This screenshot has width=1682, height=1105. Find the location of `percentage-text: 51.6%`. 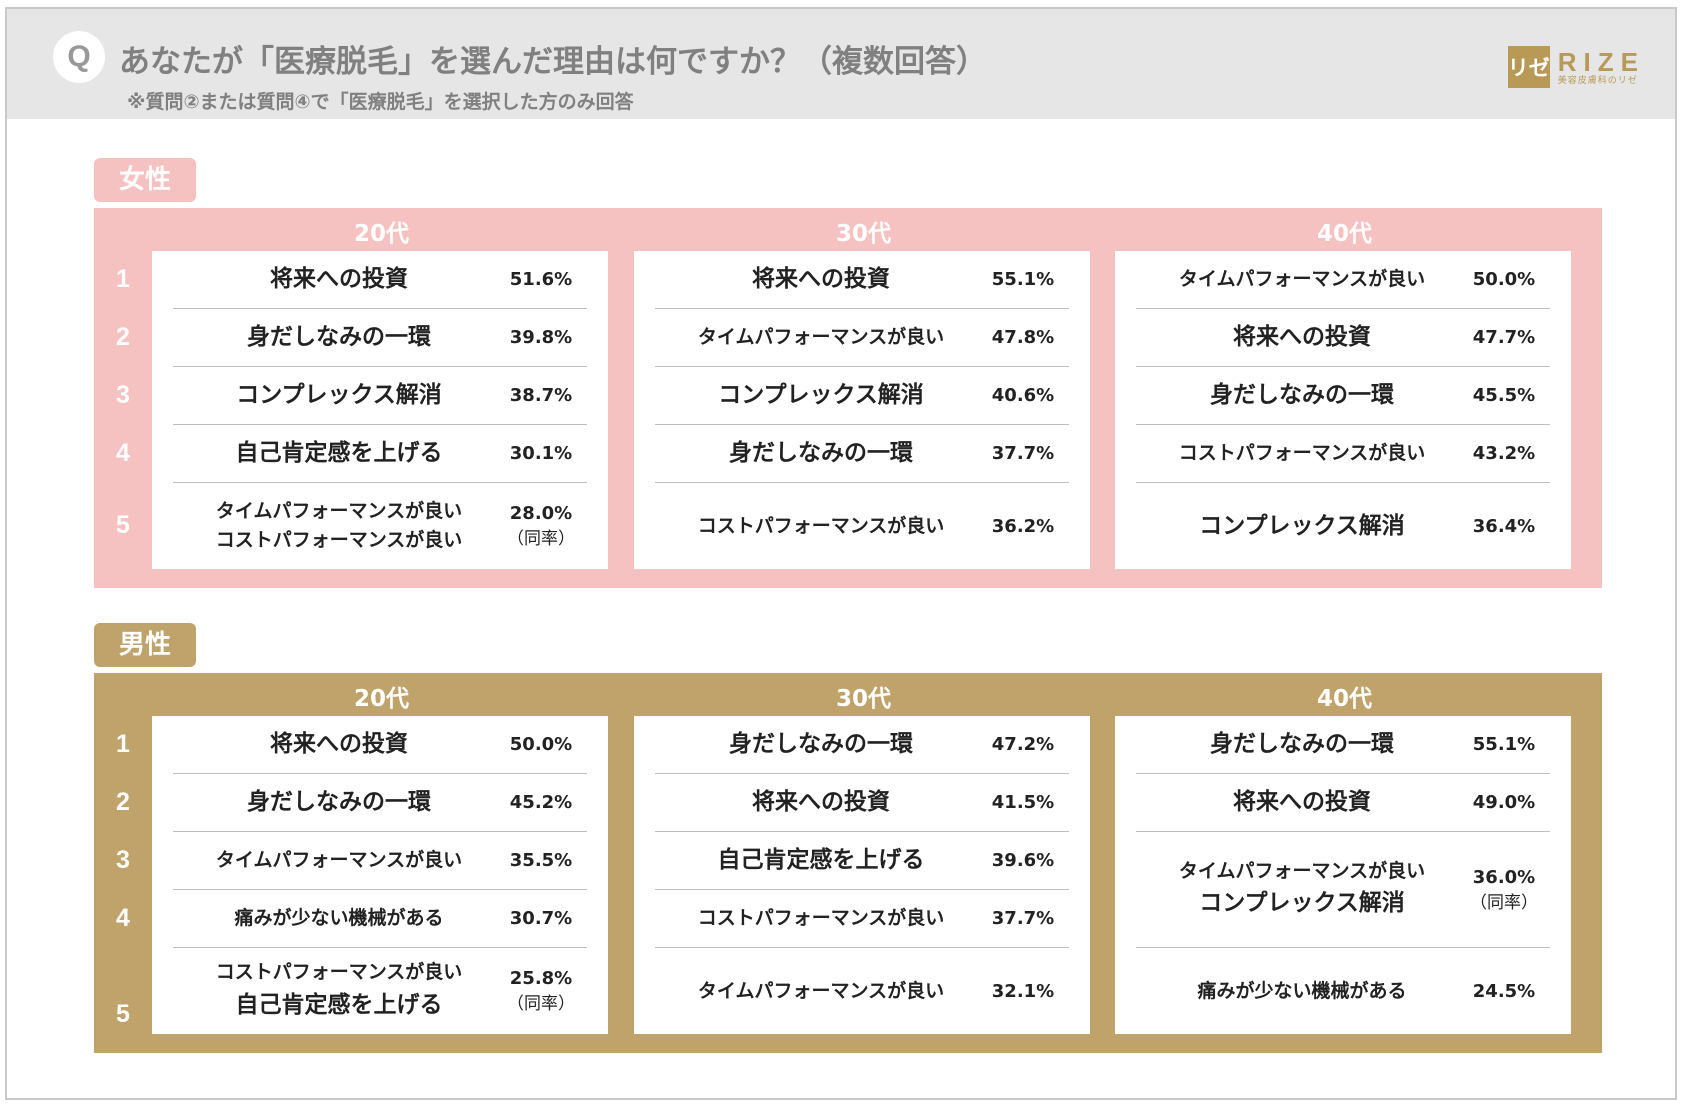

percentage-text: 51.6% is located at coordinates (541, 279).